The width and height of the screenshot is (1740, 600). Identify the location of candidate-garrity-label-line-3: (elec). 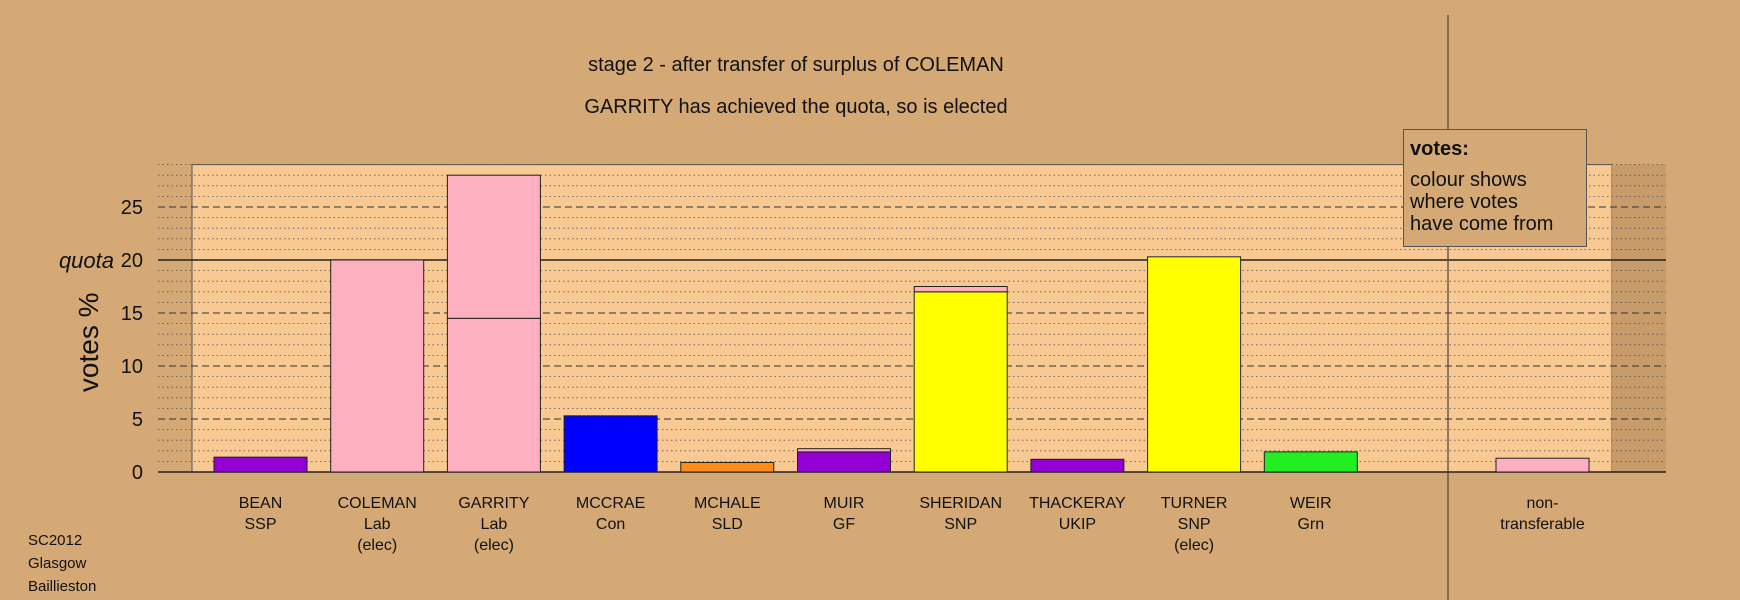
(494, 545).